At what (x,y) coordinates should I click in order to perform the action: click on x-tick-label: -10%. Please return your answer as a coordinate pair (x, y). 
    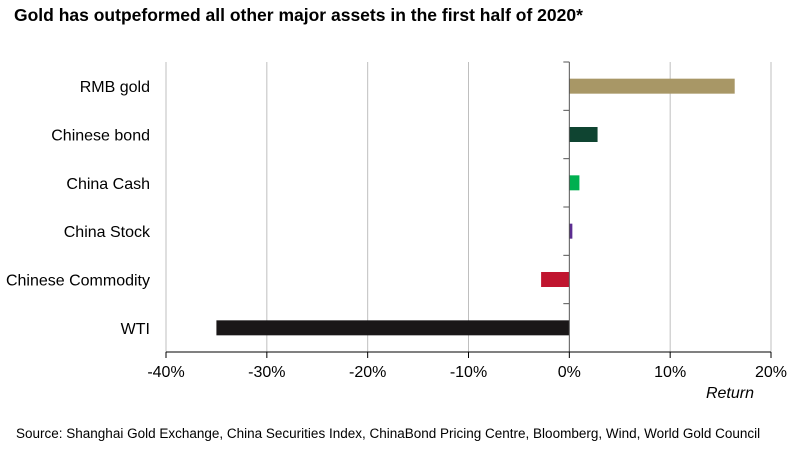
    Looking at the image, I should click on (468, 372).